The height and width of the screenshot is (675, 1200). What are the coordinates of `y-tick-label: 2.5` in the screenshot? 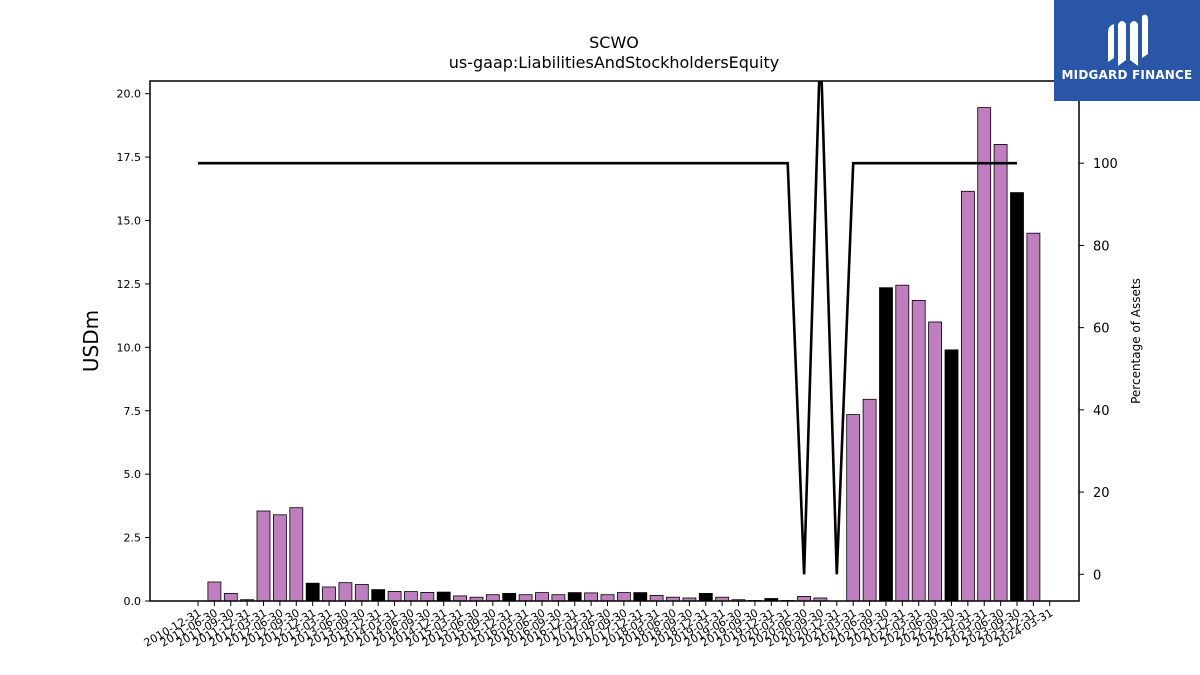 It's located at (133, 538).